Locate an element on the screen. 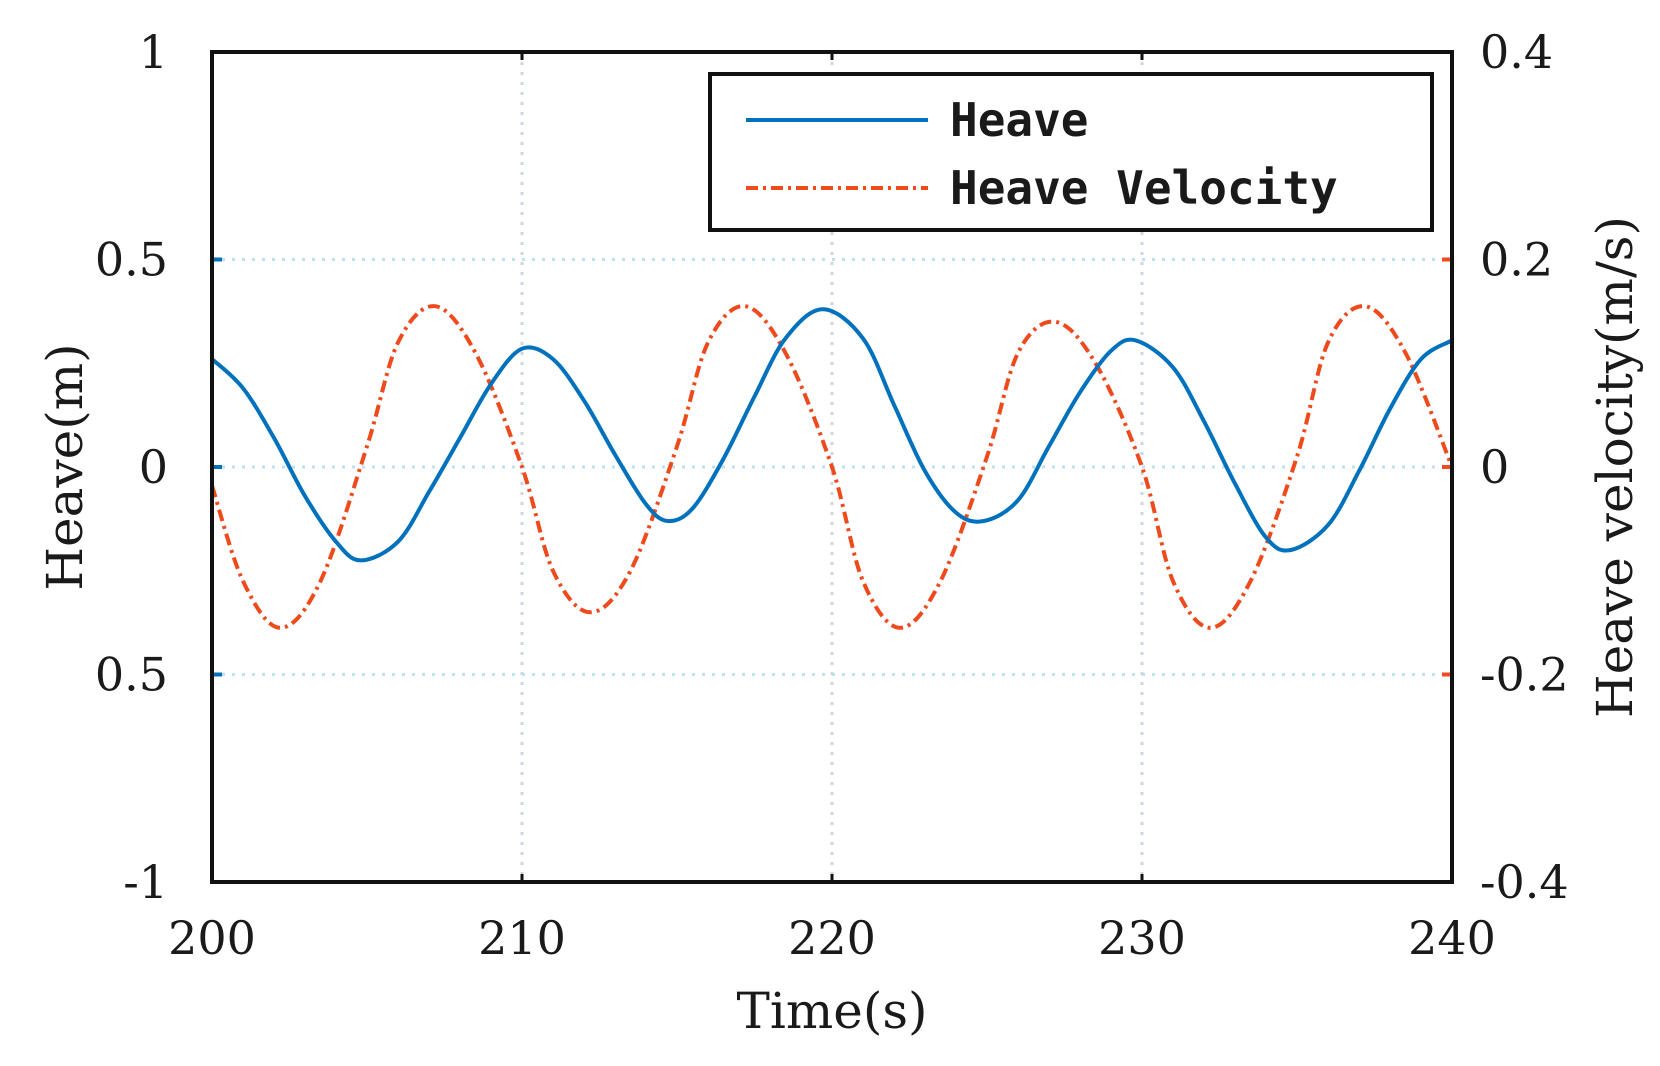 The image size is (1660, 1066). left-axis-ticks: 1 0.5 0 0.5 -1 is located at coordinates (158, 467).